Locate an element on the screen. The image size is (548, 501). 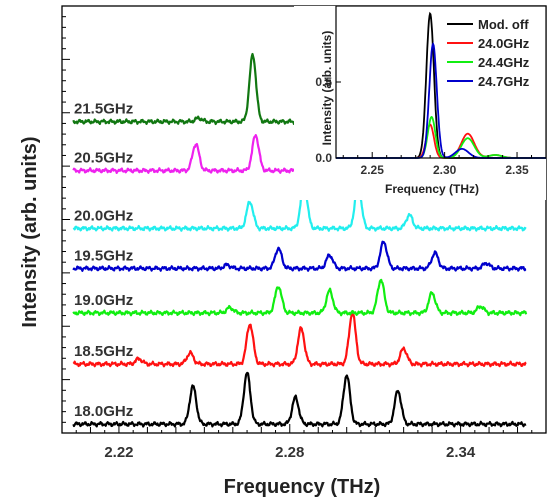
trace-label-19-0ghz: 19.0GHz is located at coordinates (103, 300).